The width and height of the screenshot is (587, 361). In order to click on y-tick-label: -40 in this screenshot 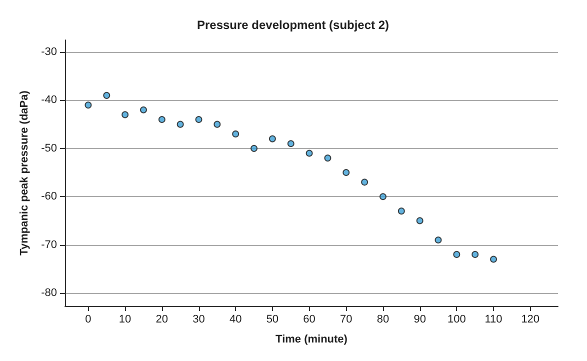, I will do `click(49, 100)`.